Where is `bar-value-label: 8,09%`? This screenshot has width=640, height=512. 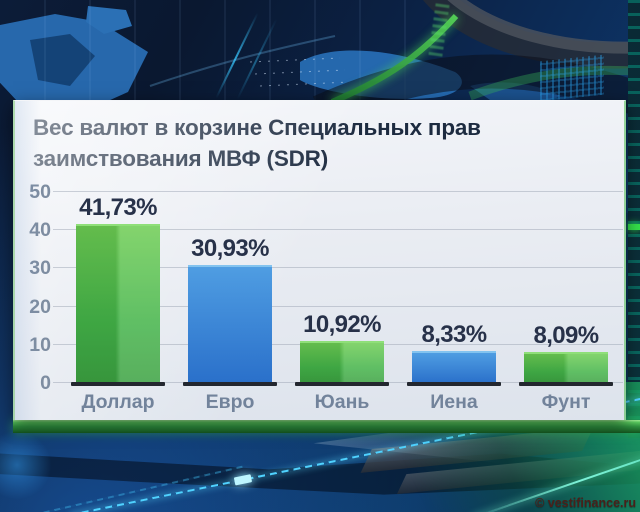 bar-value-label: 8,09% is located at coordinates (566, 336).